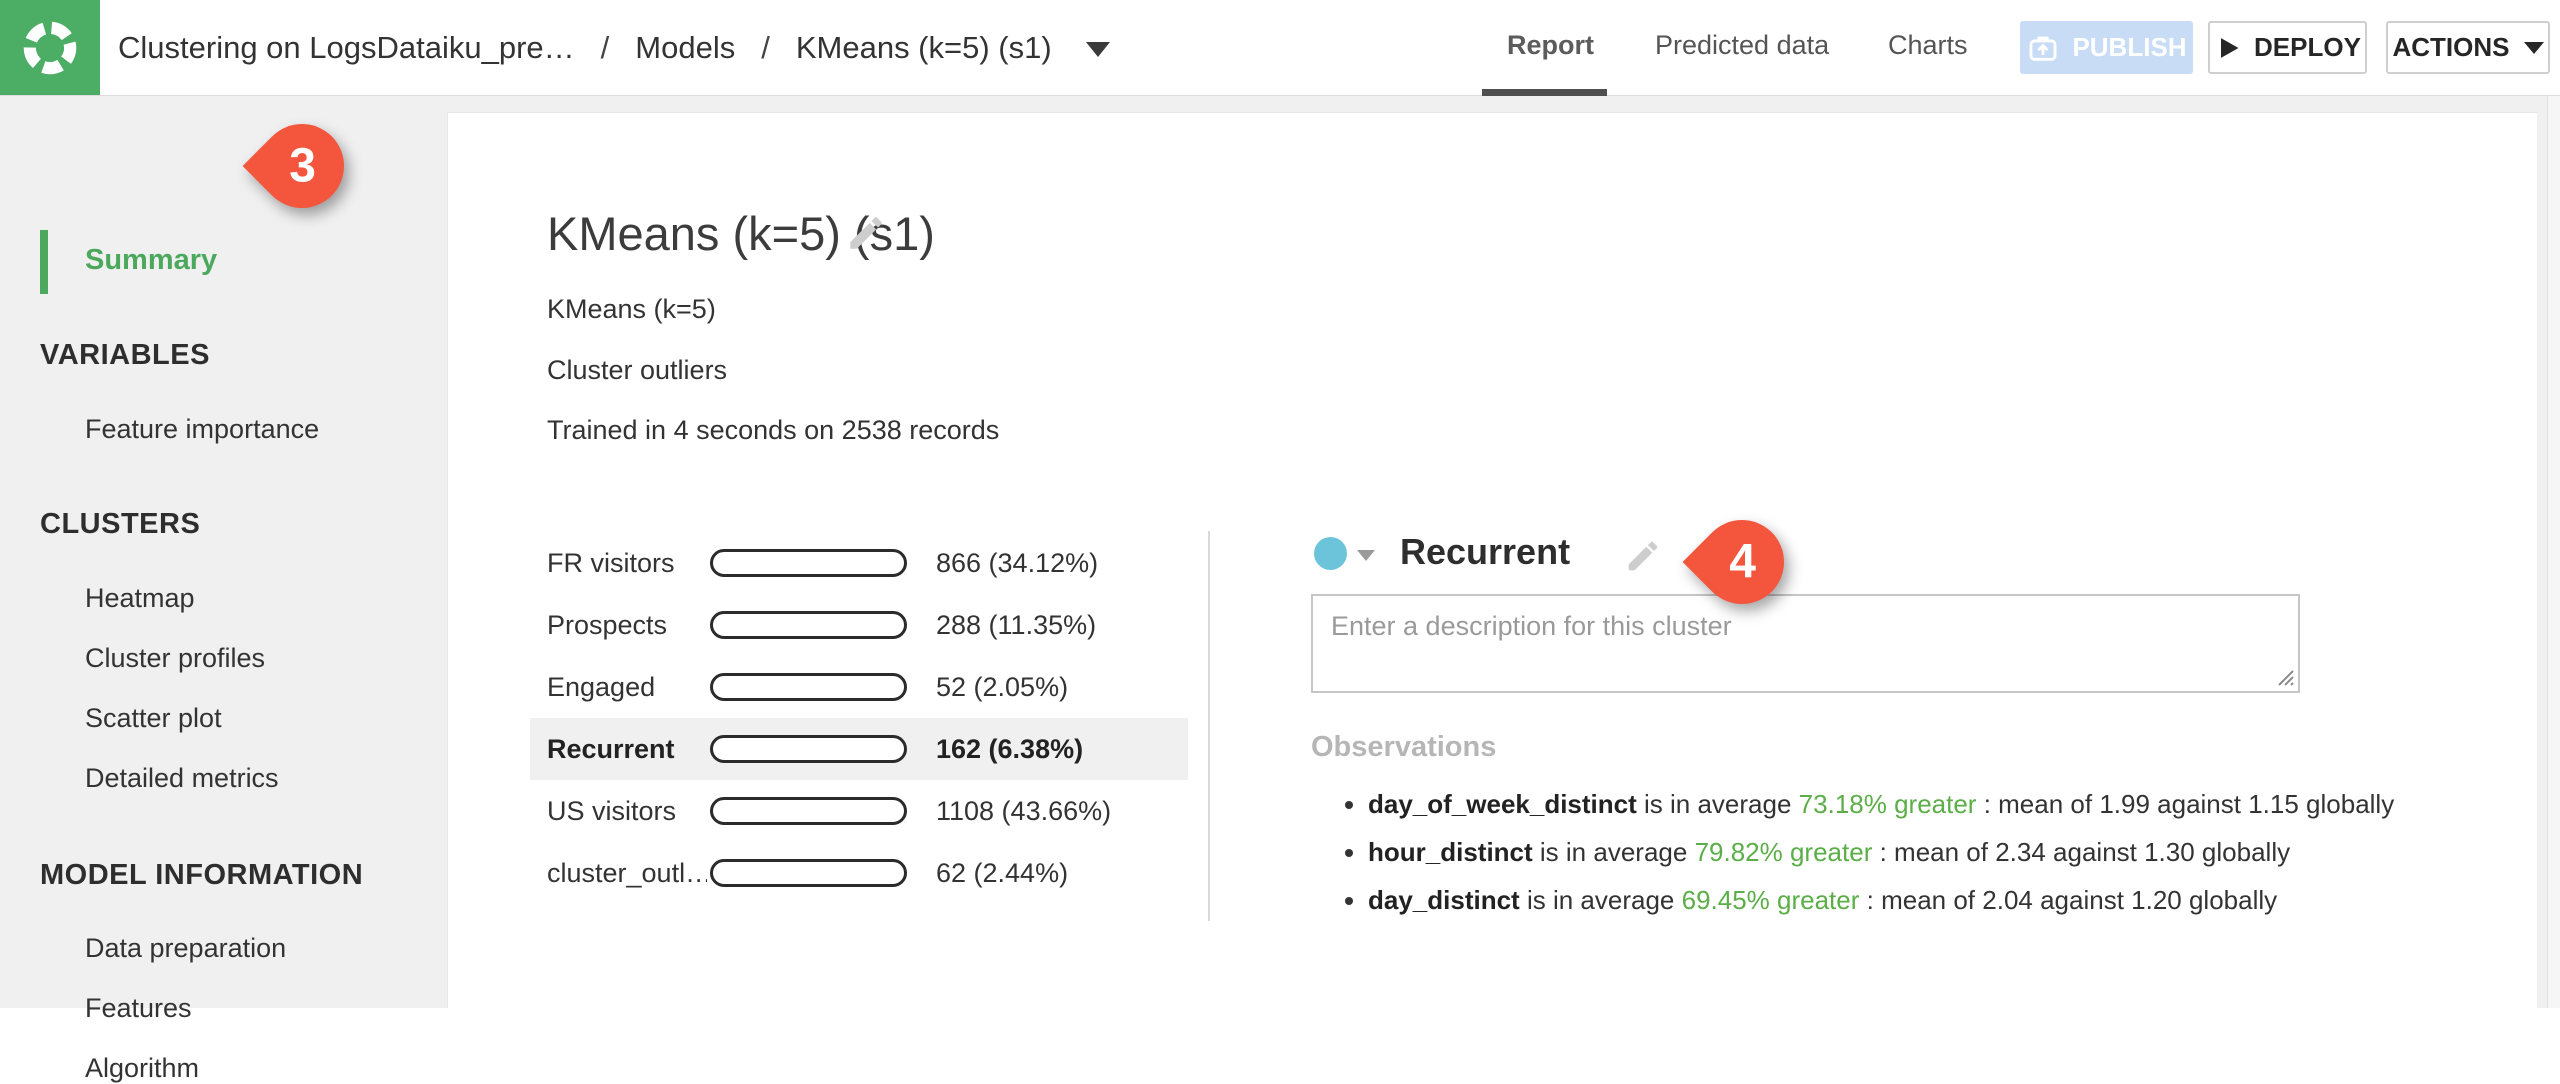 The height and width of the screenshot is (1084, 2560). I want to click on cluster-value: 162 (6.38%), so click(1010, 749).